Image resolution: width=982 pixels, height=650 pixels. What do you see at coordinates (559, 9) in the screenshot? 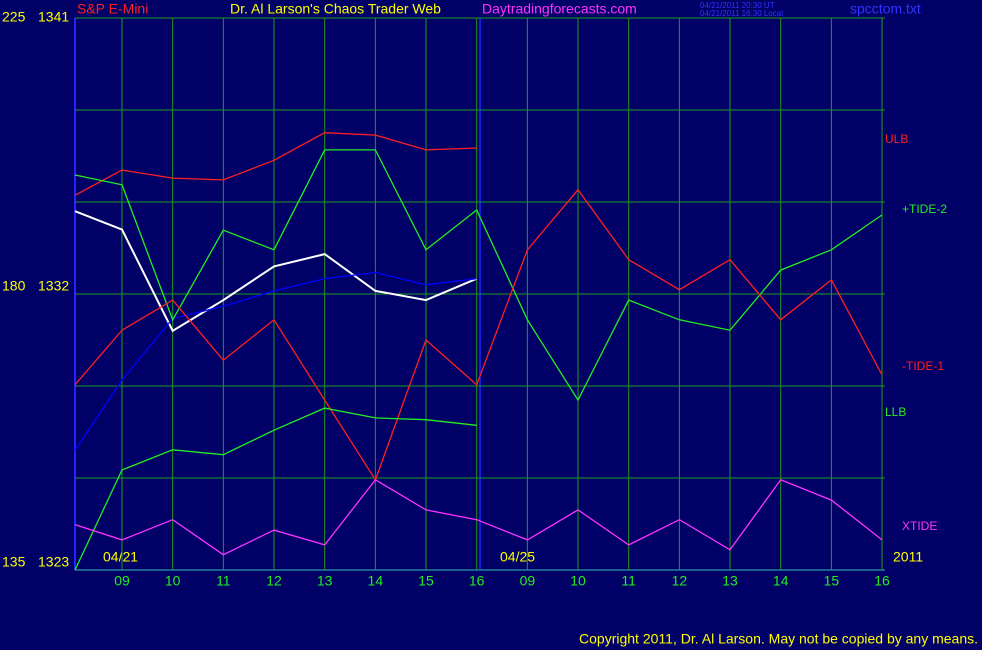
I see `website: Daytradingforecasts.com` at bounding box center [559, 9].